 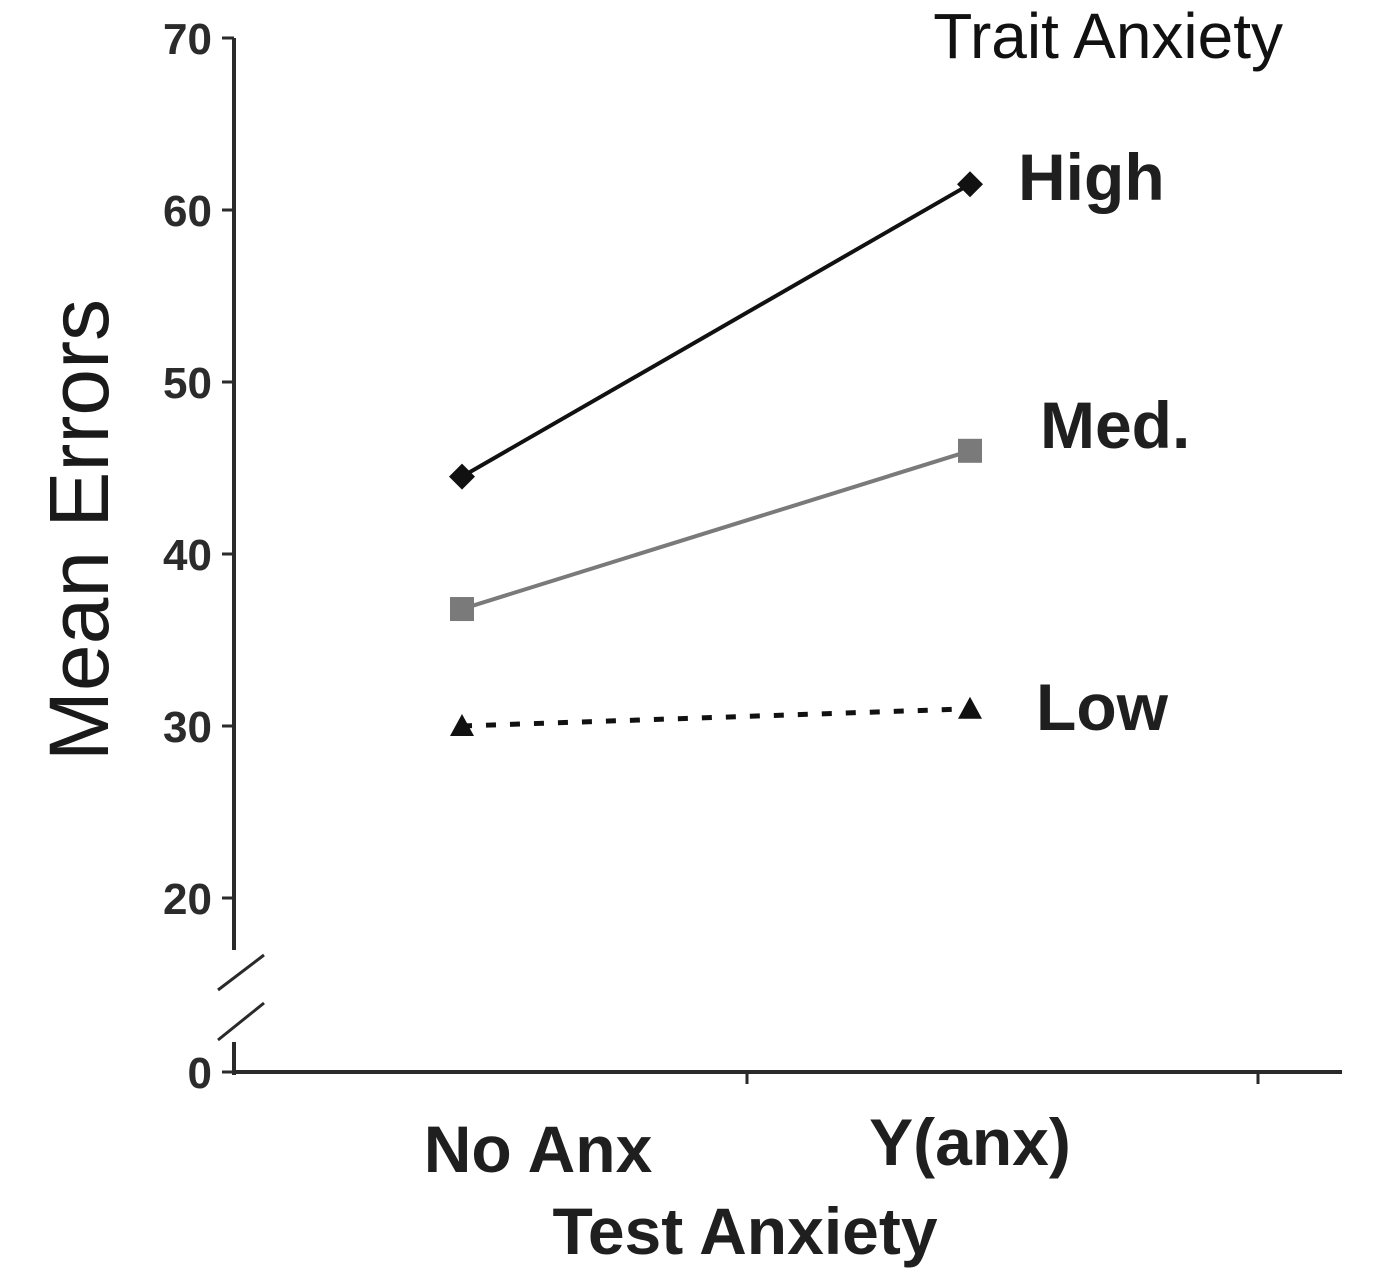 I want to click on x-tick-label: Y(anx), so click(x=970, y=1142).